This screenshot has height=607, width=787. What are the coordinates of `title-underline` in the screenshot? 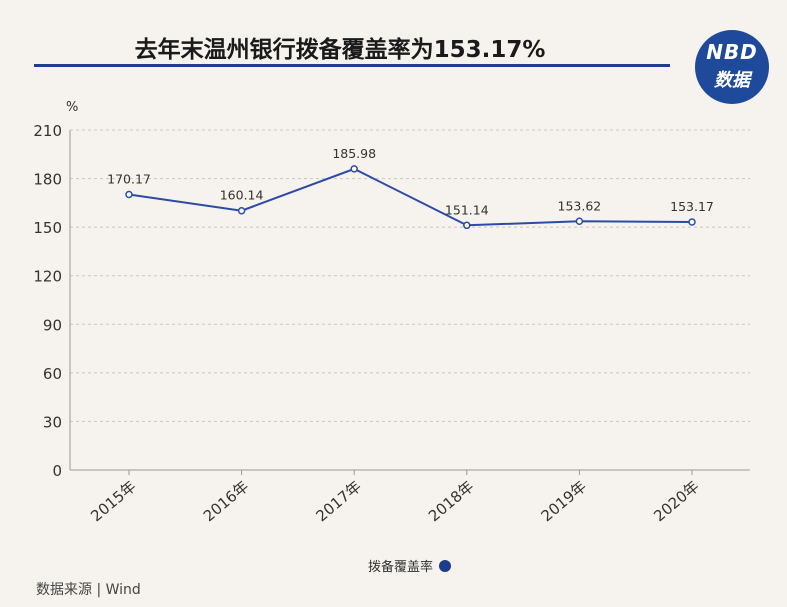 It's located at (352, 65).